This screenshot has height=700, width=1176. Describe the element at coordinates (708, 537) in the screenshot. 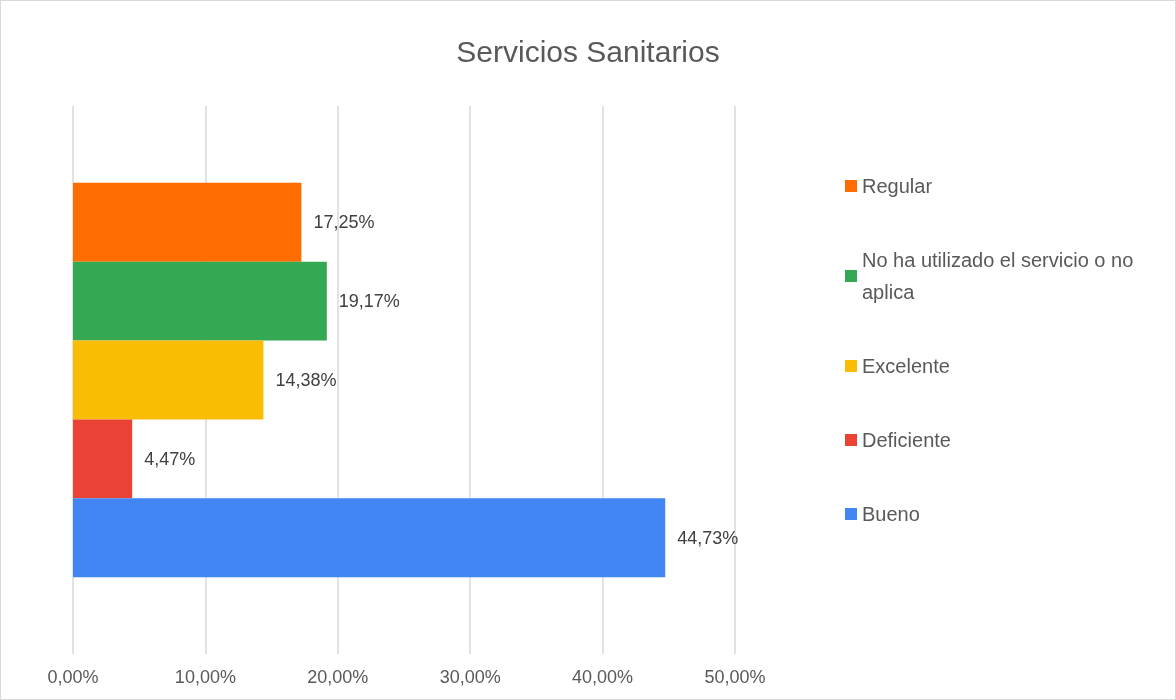

I see `data-label: 44,73%` at that location.